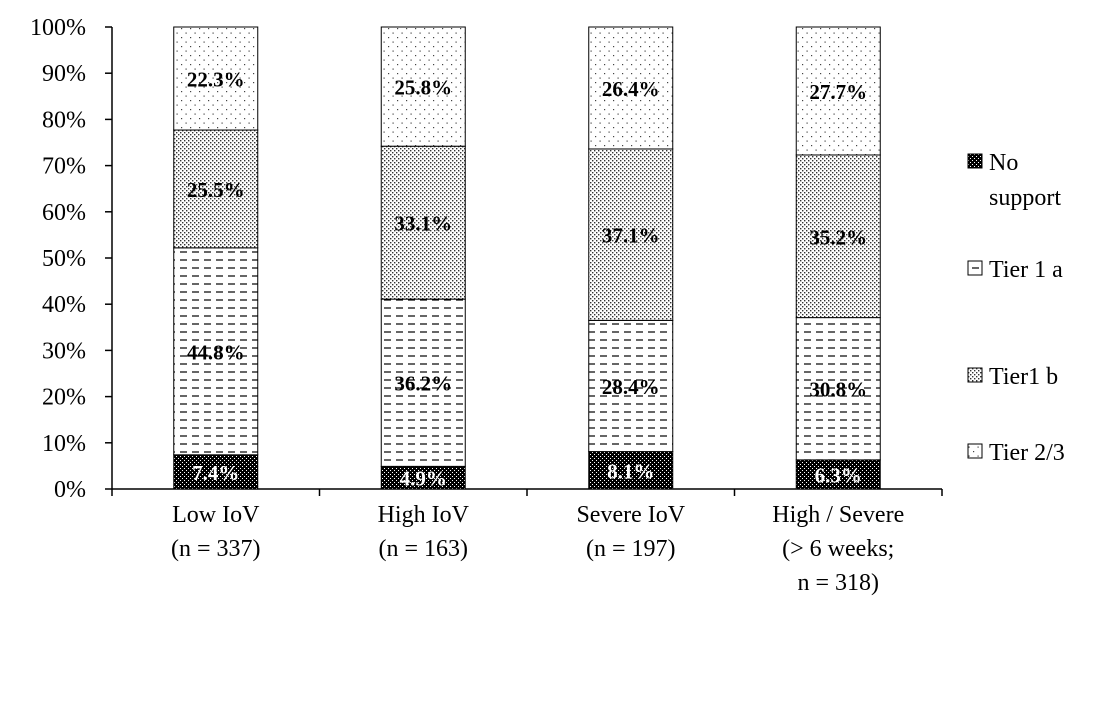 Image resolution: width=1111 pixels, height=711 pixels. Describe the element at coordinates (216, 352) in the screenshot. I see `data-label: 44.8%` at that location.